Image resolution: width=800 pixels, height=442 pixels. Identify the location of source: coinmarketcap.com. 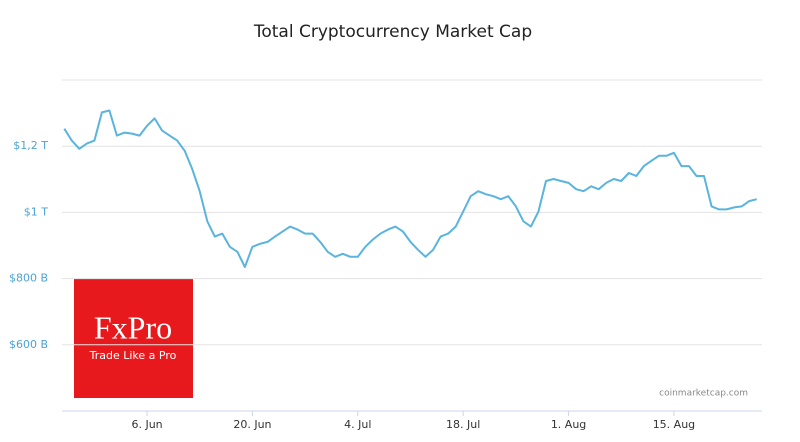
(703, 394).